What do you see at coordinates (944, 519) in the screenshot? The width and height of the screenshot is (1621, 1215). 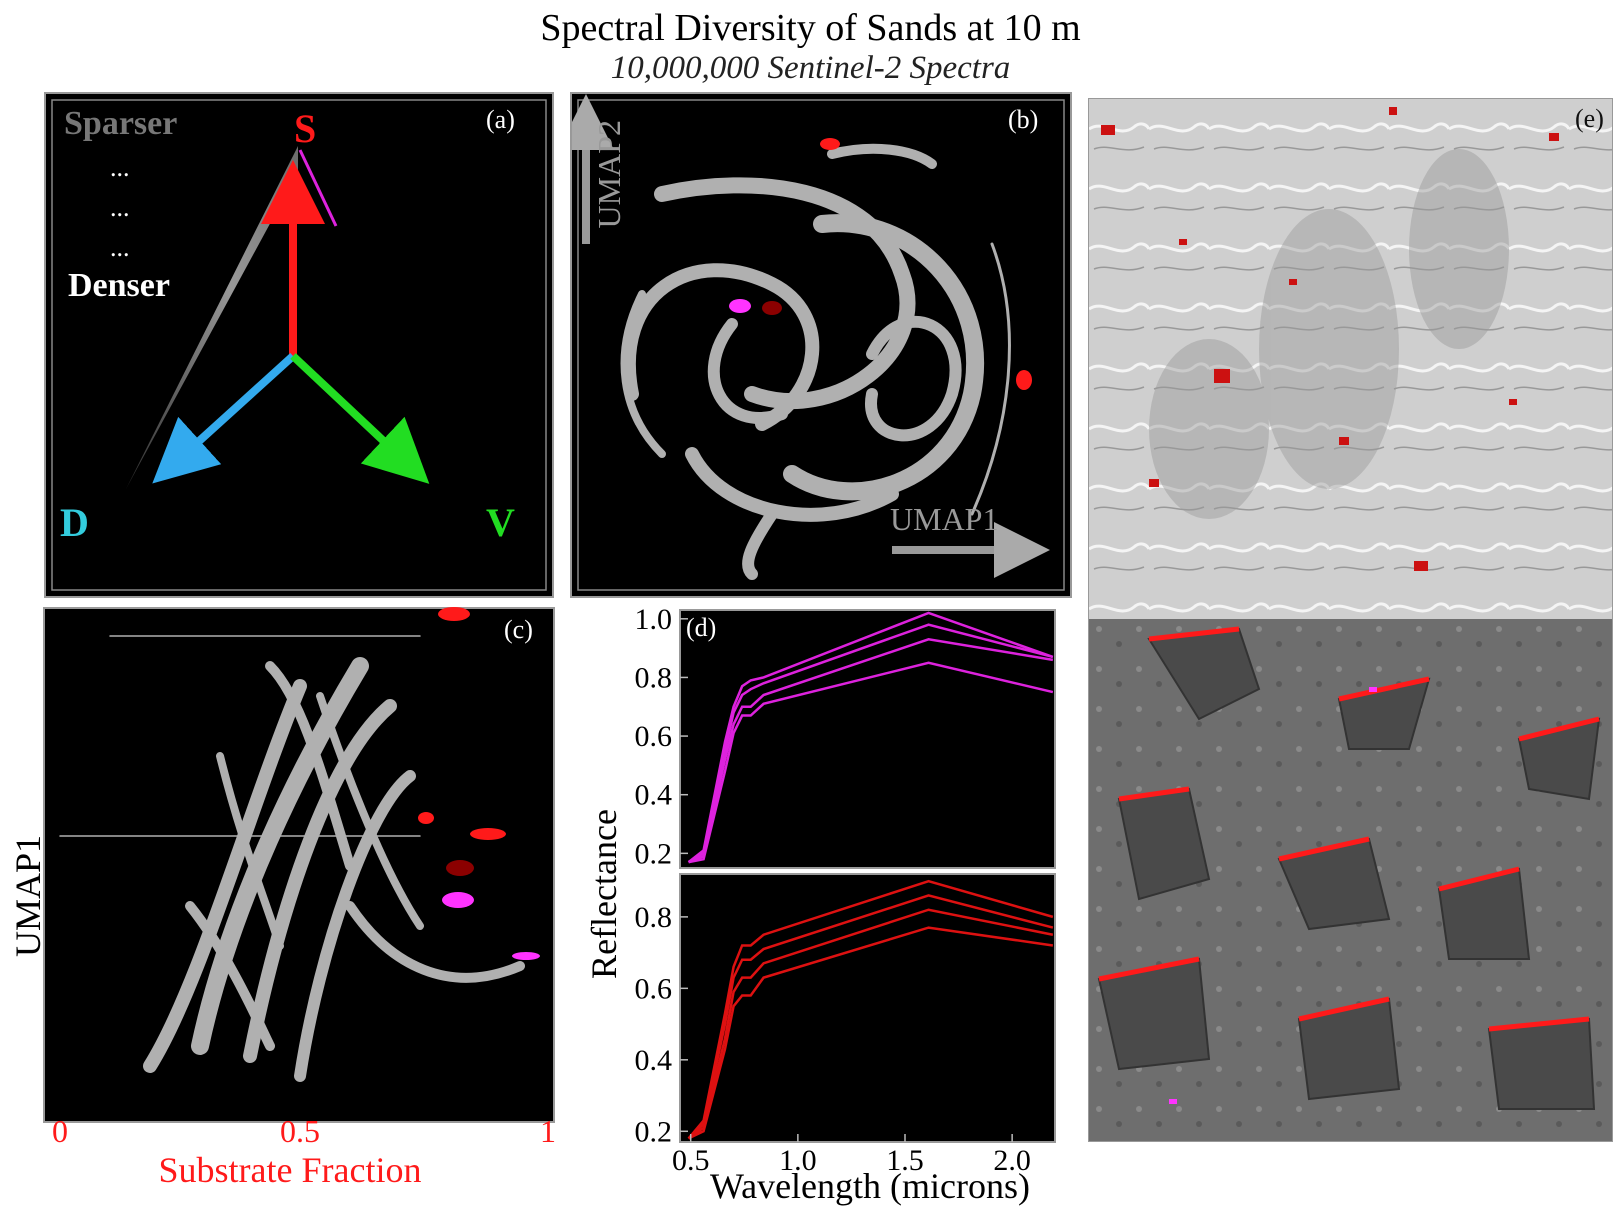 I see `umap1-label: UMAP1` at bounding box center [944, 519].